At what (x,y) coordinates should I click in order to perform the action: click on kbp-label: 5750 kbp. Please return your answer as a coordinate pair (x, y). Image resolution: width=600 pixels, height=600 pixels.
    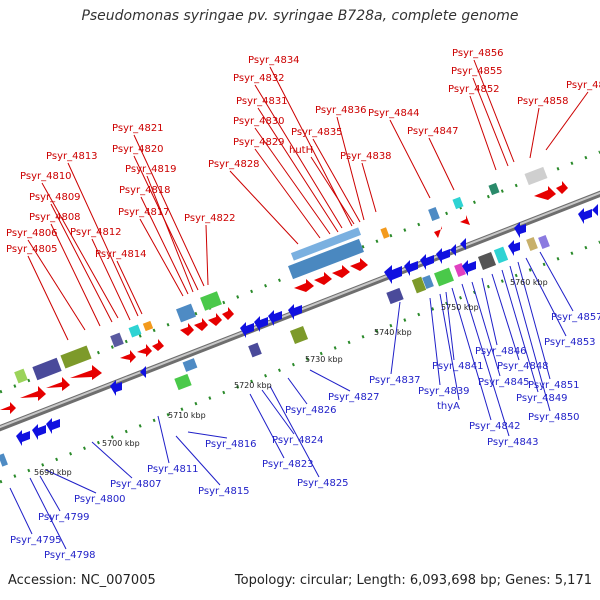
    Looking at the image, I should click on (460, 307).